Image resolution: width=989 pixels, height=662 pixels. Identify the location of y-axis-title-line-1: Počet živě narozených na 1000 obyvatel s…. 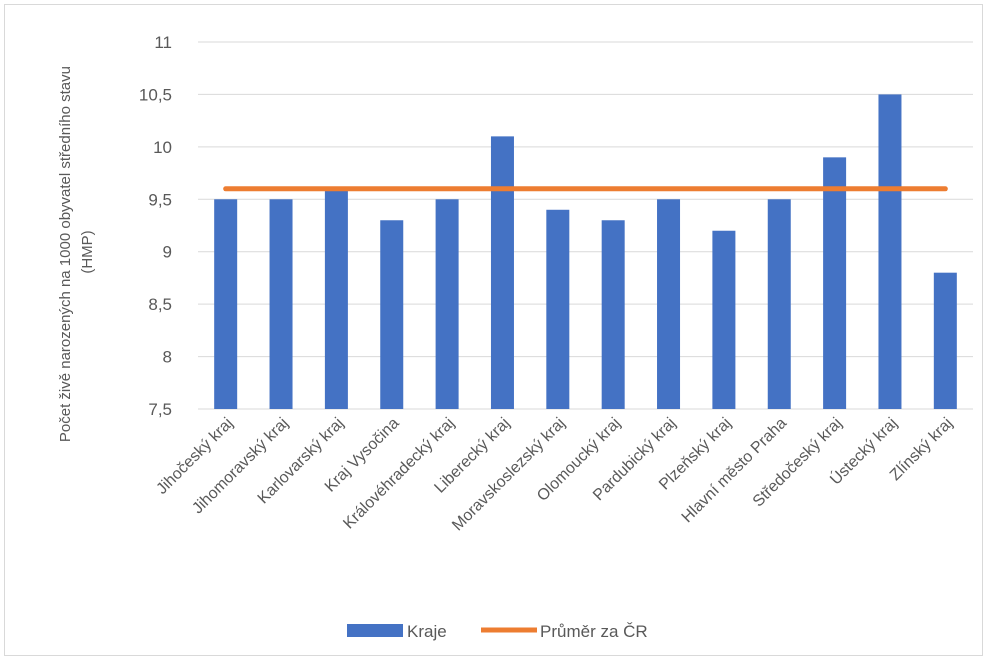
(65, 254).